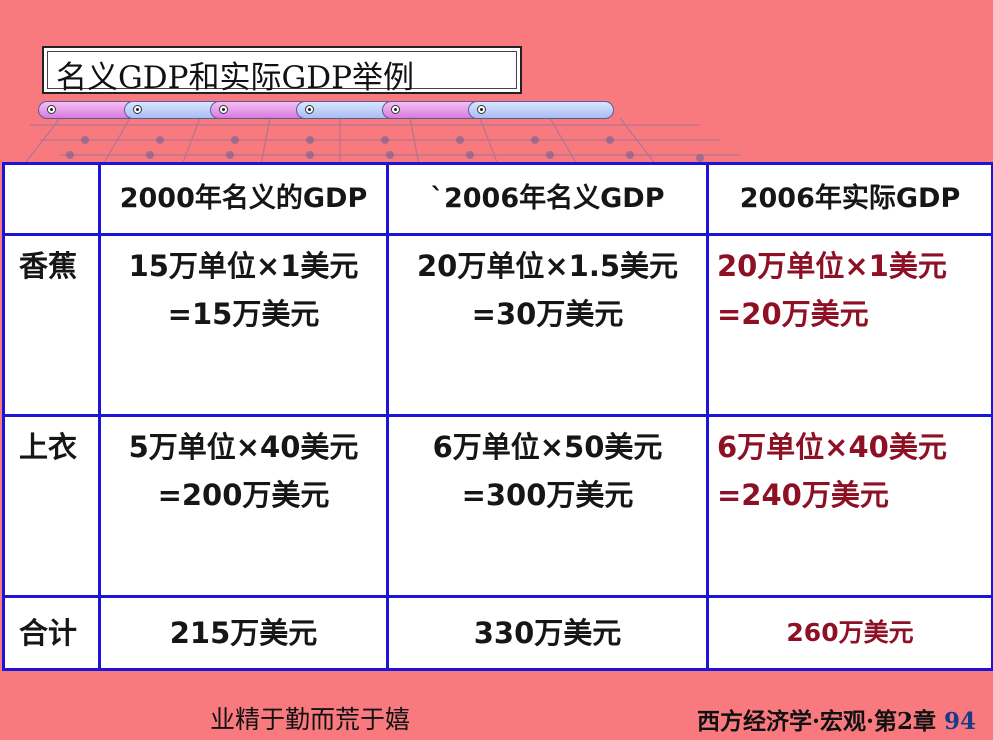 The image size is (993, 740). Describe the element at coordinates (243, 495) in the screenshot. I see `cell-line: =200万美元` at that location.